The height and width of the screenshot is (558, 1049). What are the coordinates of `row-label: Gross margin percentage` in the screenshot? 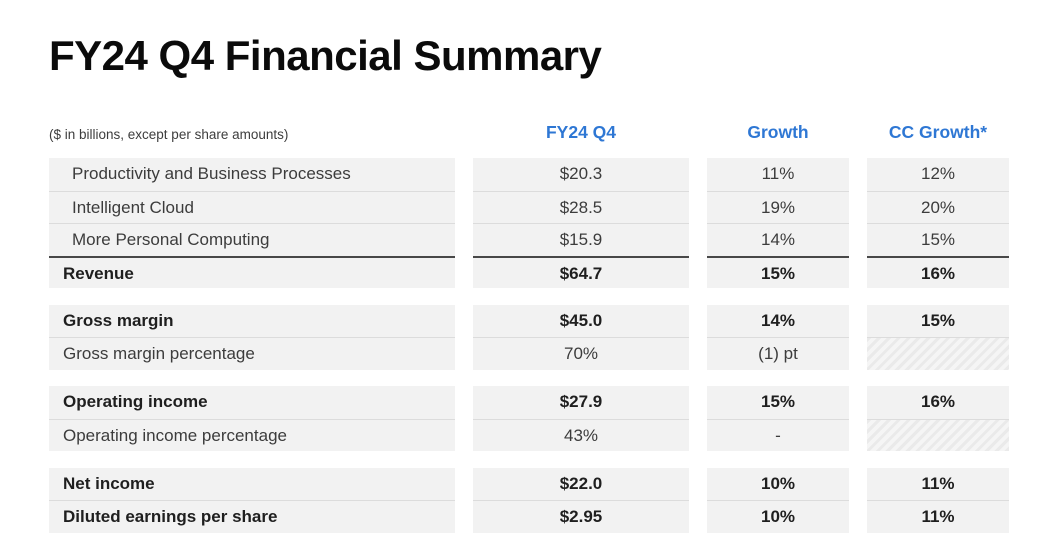 It's located at (252, 353).